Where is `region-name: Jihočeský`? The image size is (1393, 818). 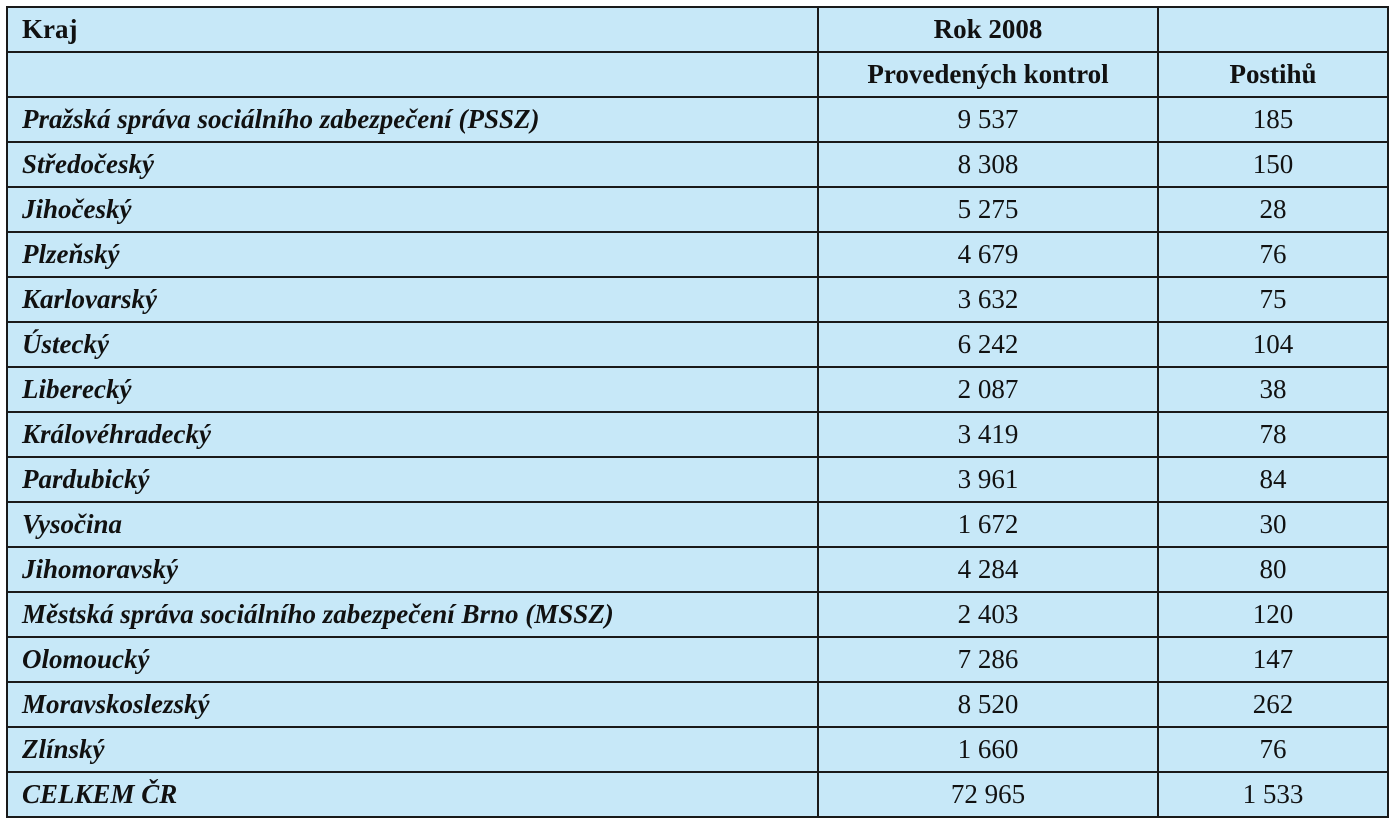 region-name: Jihočeský is located at coordinates (412, 209).